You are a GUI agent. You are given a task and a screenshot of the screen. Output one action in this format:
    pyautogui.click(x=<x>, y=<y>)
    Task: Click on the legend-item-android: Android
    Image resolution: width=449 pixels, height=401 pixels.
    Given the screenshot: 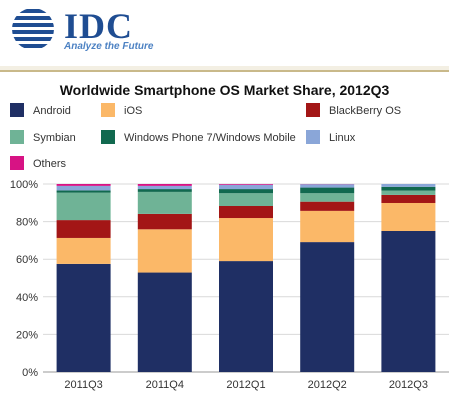 What is the action you would take?
    pyautogui.click(x=40, y=110)
    